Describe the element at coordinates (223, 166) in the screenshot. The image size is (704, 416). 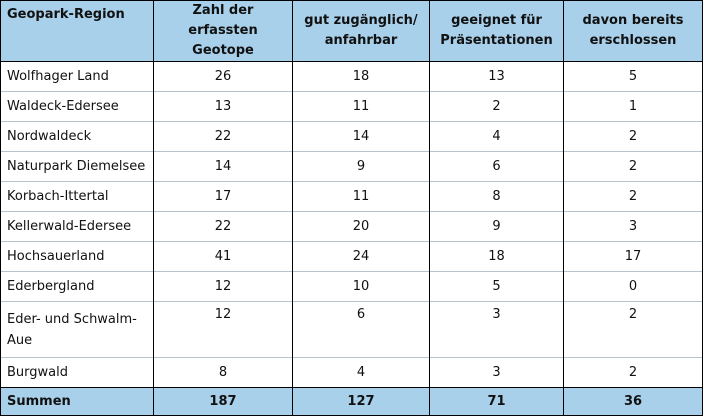
I see `cell-geotope-count: 14` at that location.